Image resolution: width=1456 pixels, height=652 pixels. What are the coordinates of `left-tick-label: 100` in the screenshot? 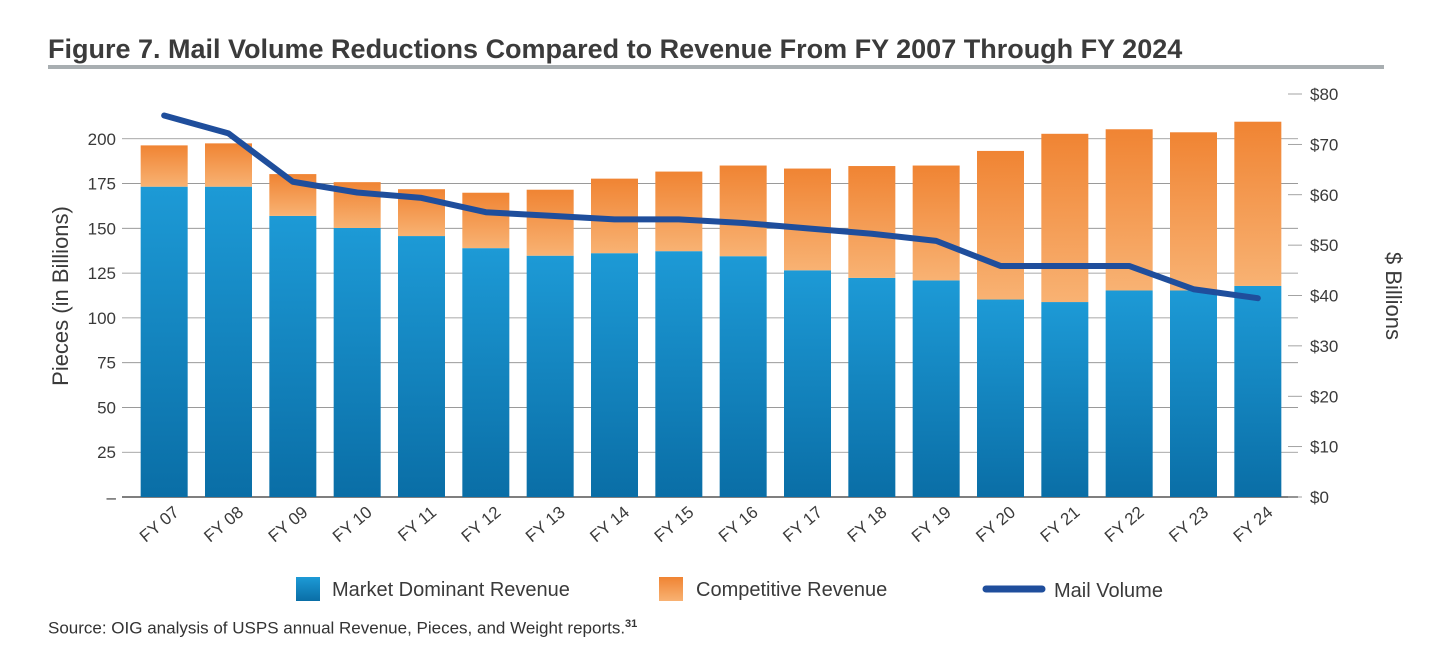 It's located at (102, 318).